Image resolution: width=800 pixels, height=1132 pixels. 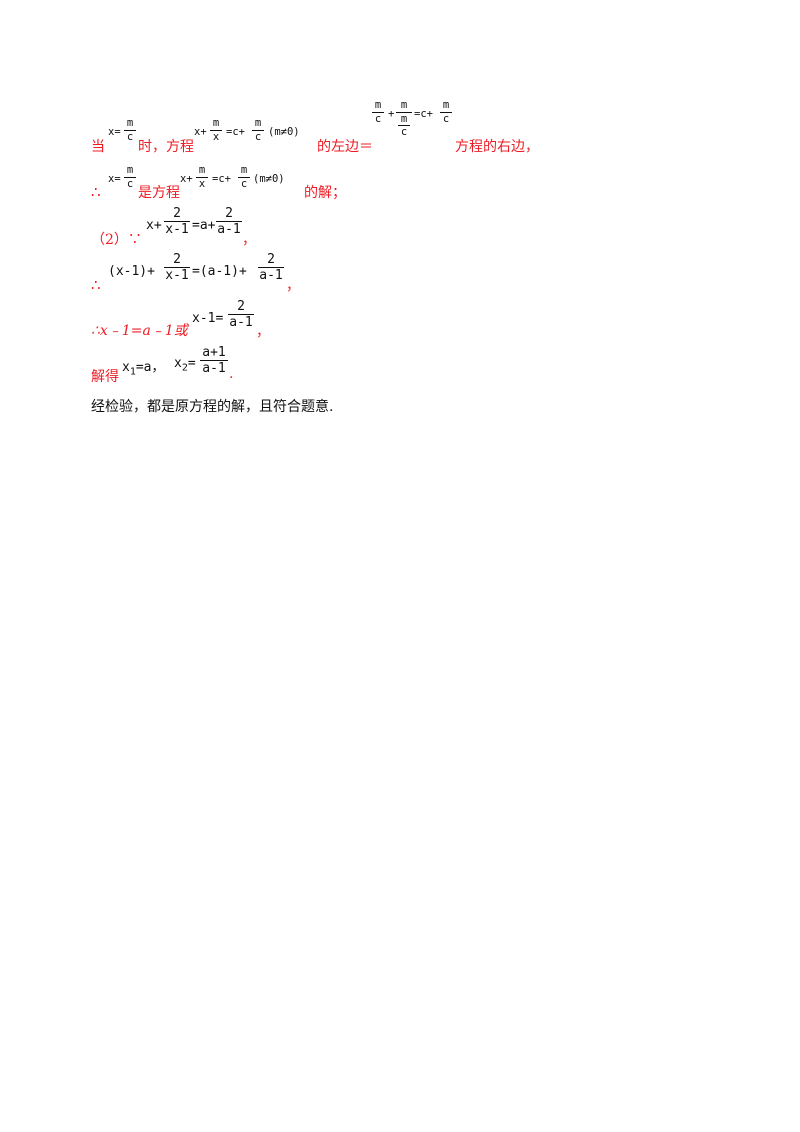 What do you see at coordinates (150, 367) in the screenshot?
I see `eq-a: =a，` at bounding box center [150, 367].